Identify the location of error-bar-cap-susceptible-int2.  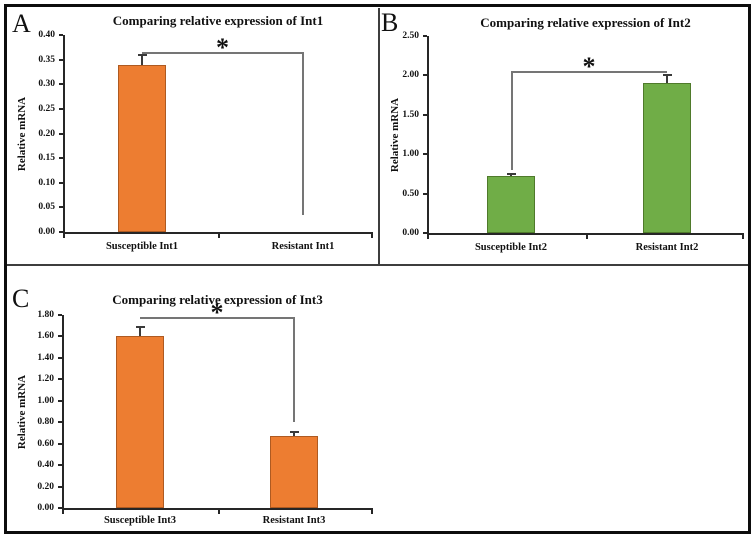
(511, 173).